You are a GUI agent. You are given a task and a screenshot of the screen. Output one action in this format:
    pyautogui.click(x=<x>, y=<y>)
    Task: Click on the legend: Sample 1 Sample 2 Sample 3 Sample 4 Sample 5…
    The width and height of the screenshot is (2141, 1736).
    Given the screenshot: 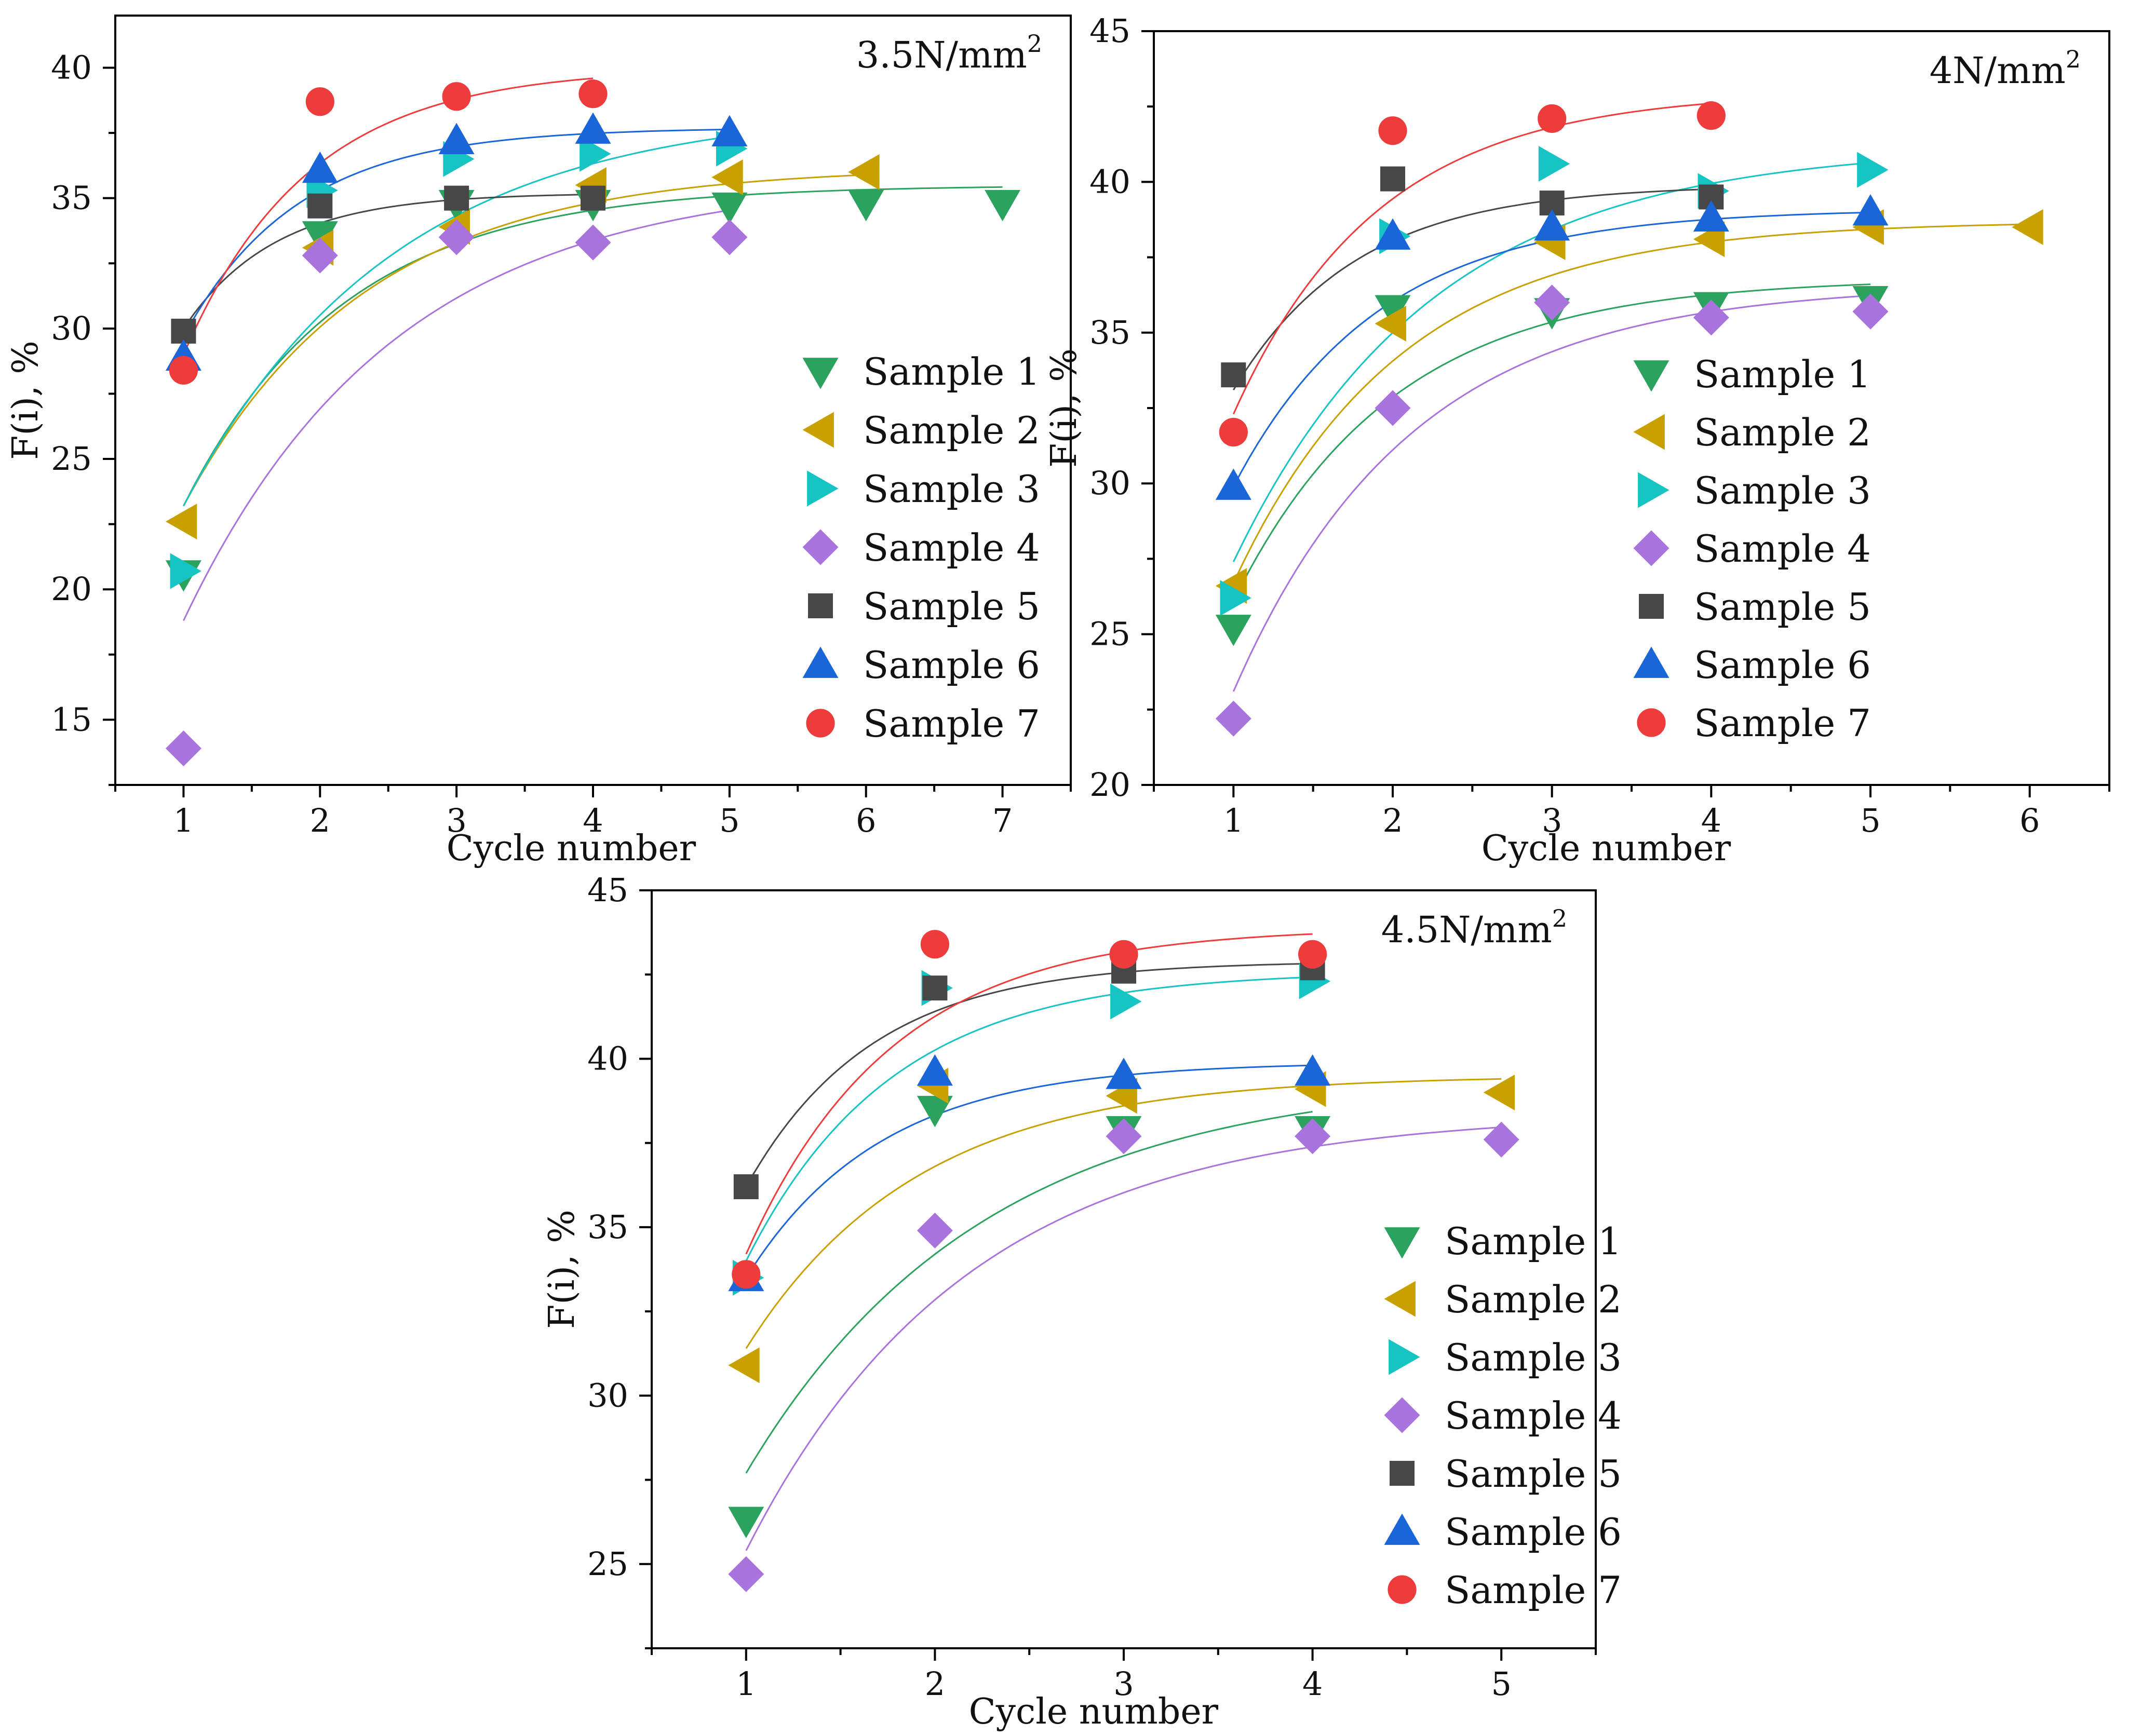 What is the action you would take?
    pyautogui.click(x=921, y=547)
    